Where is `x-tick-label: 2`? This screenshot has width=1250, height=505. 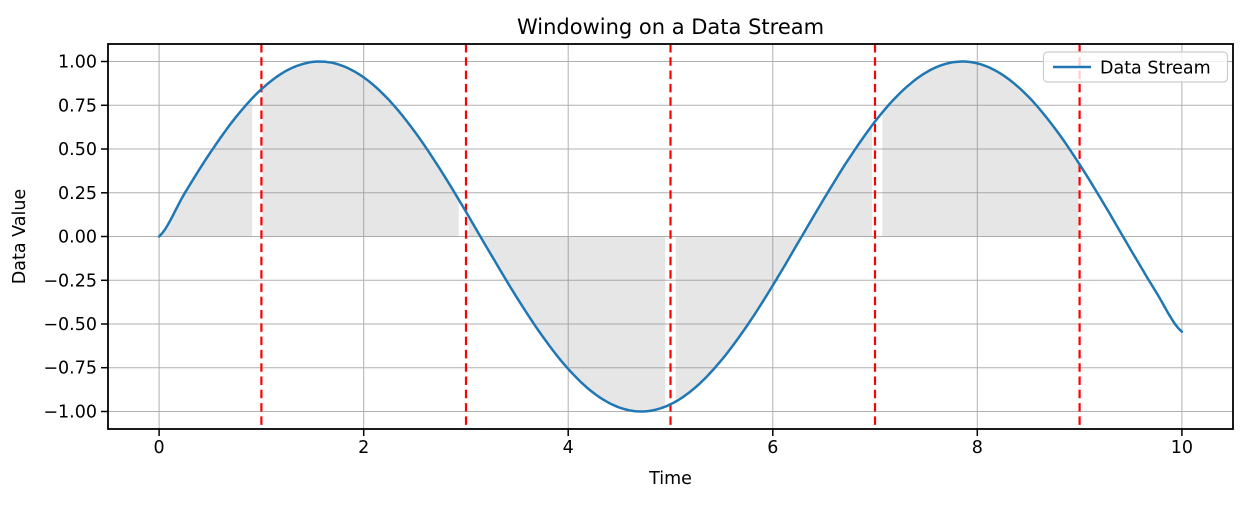
x-tick-label: 2 is located at coordinates (363, 448).